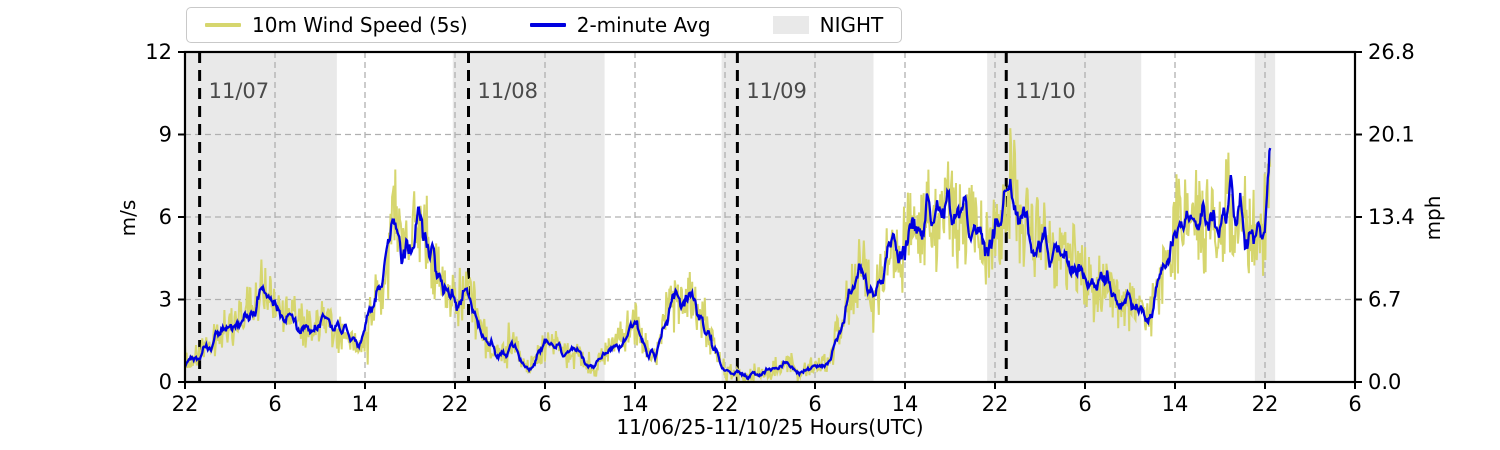  I want to click on y-tick-label-left: 9, so click(165, 135).